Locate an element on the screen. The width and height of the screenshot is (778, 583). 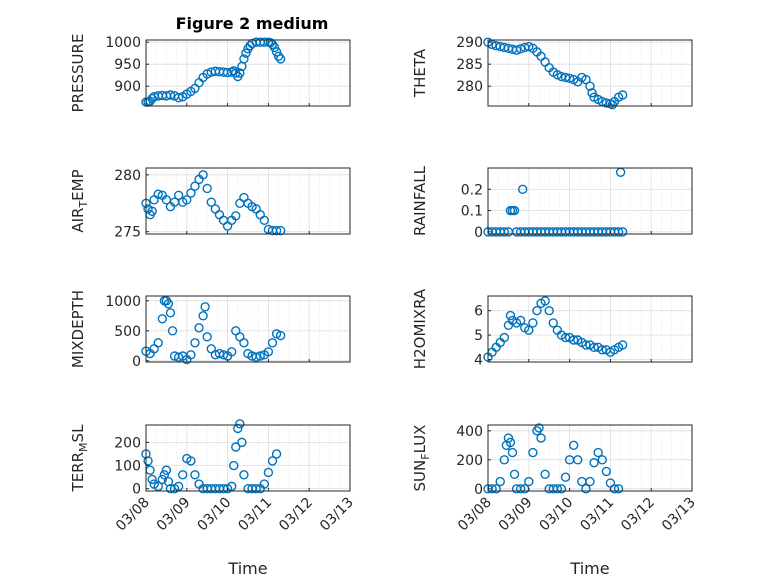
panel-rainfall-grid is located at coordinates (590, 201).